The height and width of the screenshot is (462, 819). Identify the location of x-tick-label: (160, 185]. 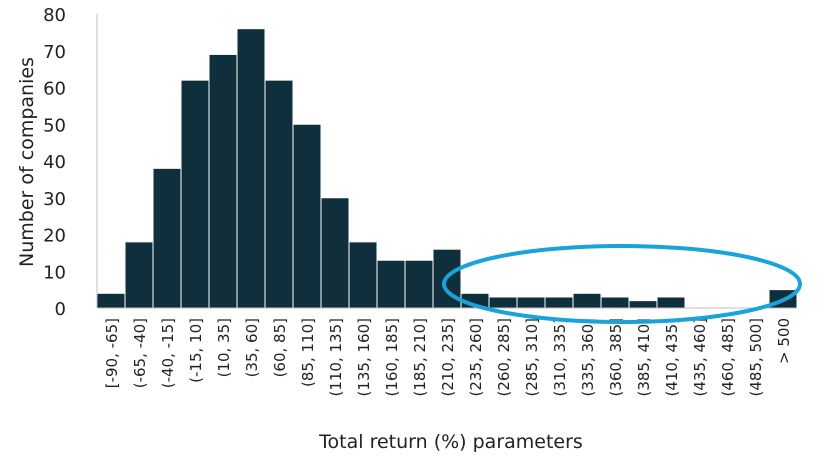
(392, 357).